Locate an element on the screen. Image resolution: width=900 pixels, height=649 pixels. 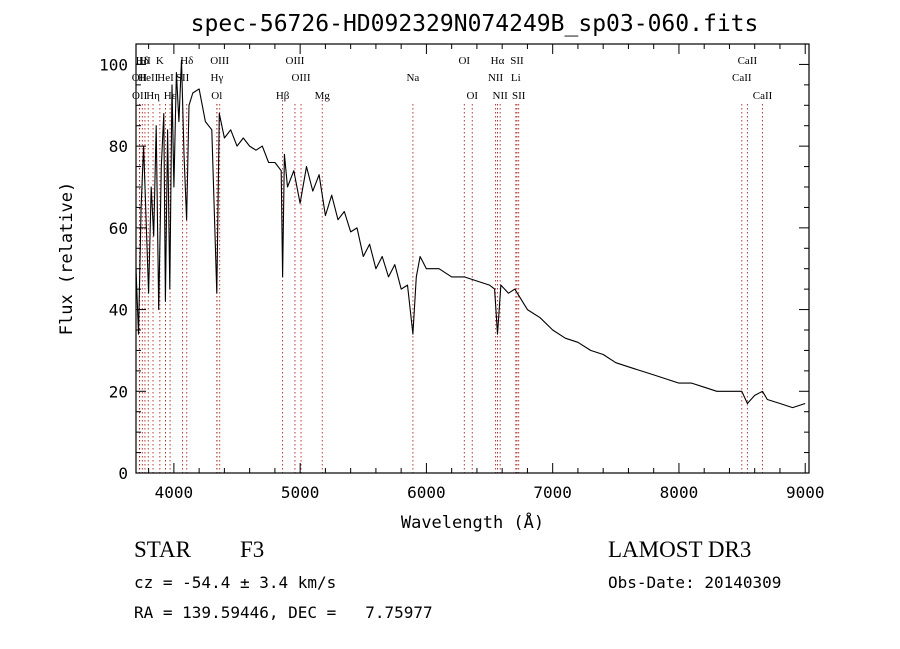
line-marker-label-6: K is located at coordinates (160, 61).